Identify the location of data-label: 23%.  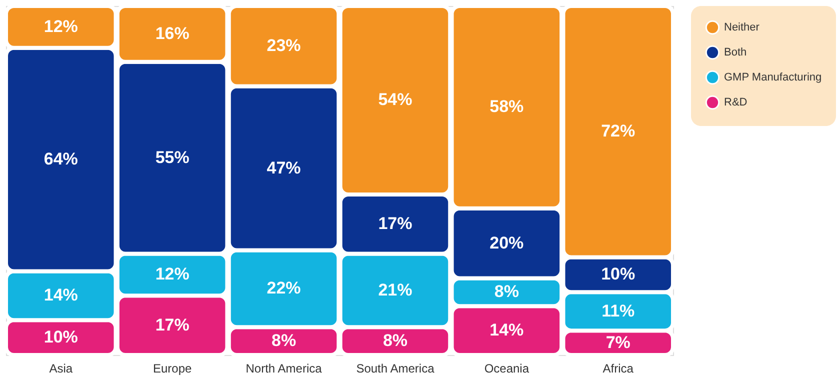
(283, 46).